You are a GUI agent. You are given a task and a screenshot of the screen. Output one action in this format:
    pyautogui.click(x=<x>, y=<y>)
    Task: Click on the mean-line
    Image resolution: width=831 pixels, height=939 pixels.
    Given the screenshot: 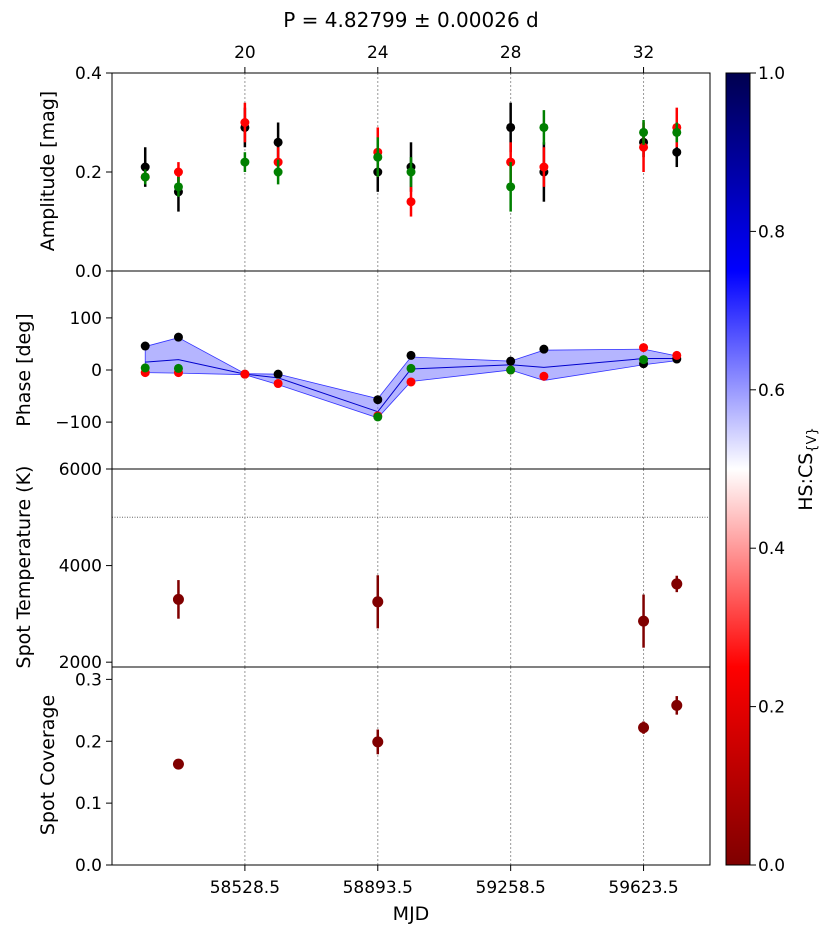 What is the action you would take?
    pyautogui.click(x=411, y=385)
    